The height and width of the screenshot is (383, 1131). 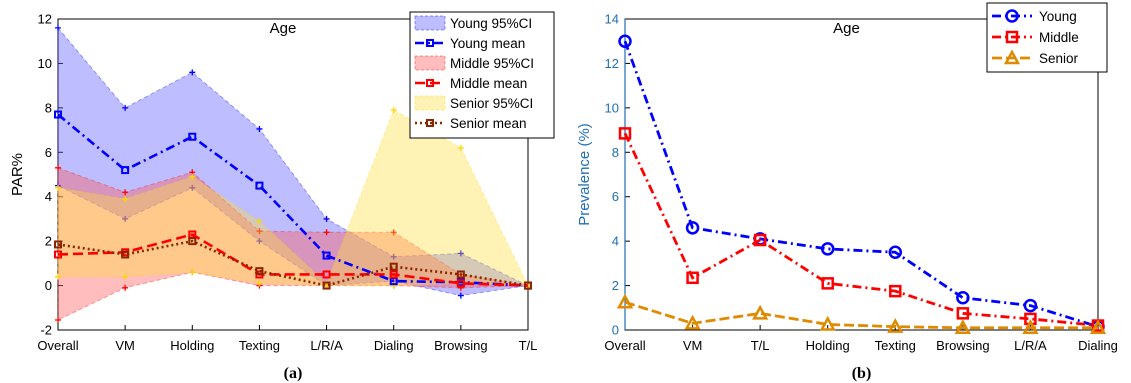 I want to click on y-tick-label: 12, so click(x=612, y=63).